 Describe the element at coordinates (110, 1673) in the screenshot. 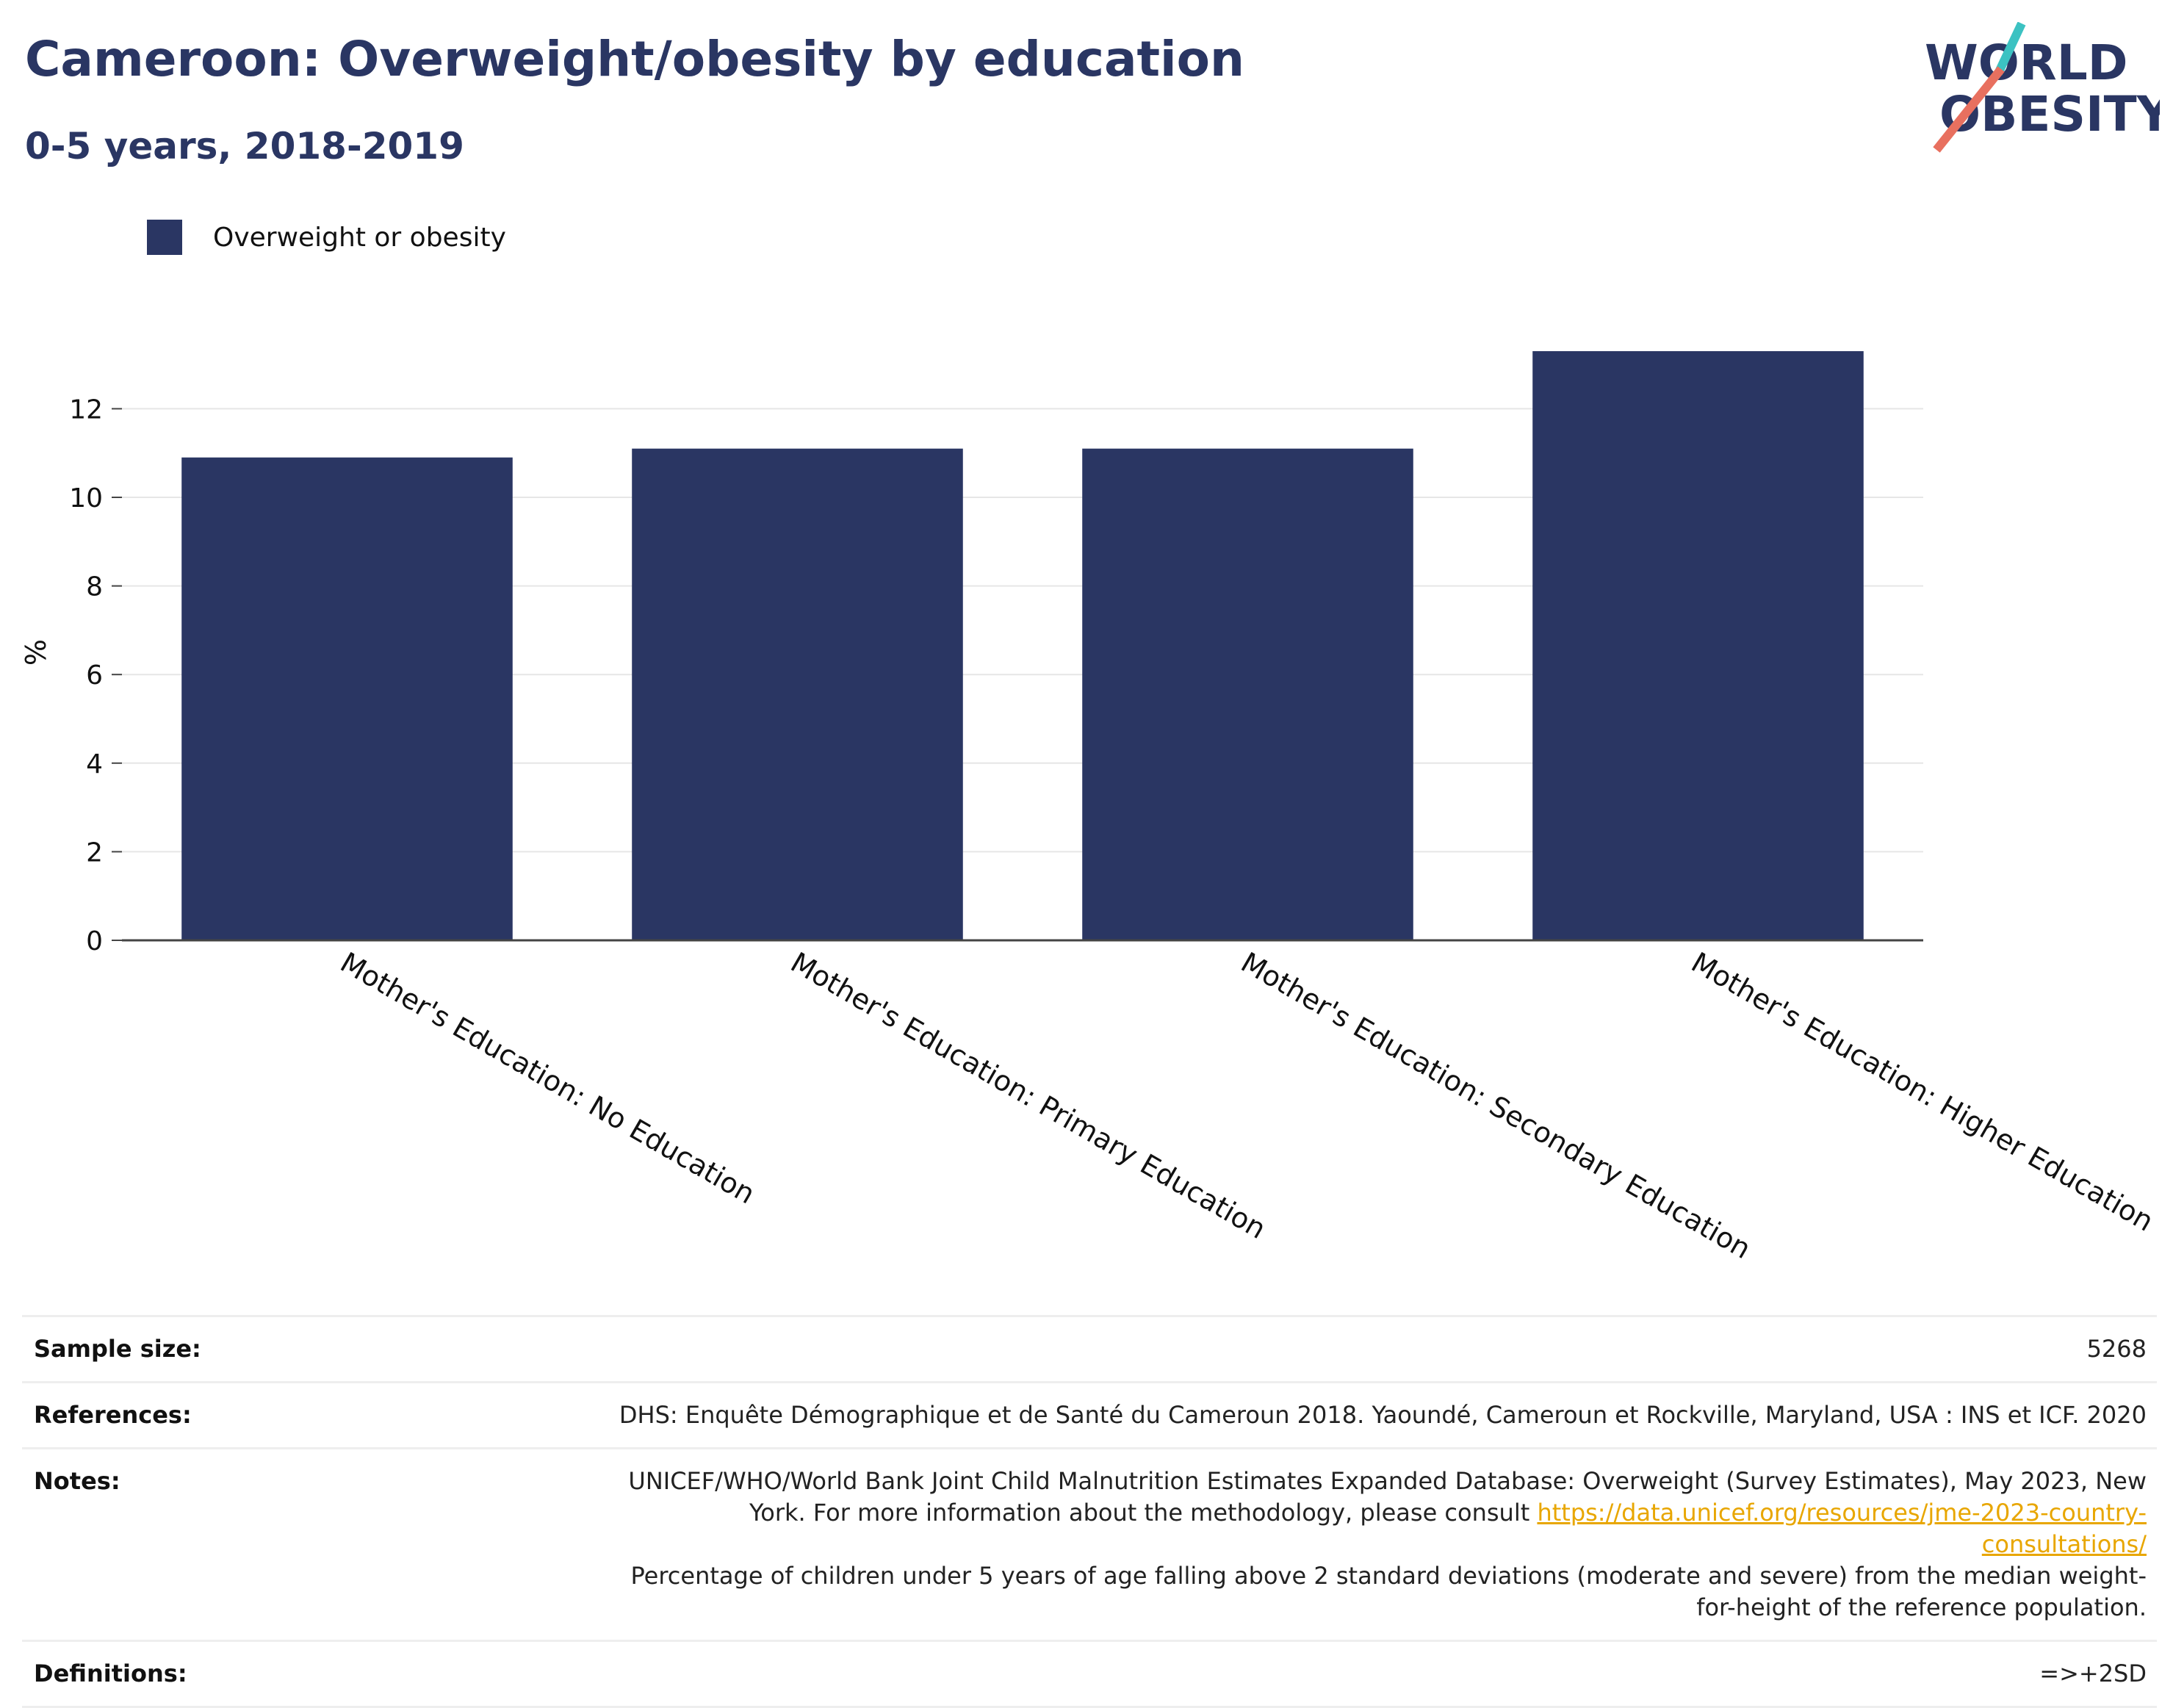

I see `definitions-label: Definitions:` at that location.